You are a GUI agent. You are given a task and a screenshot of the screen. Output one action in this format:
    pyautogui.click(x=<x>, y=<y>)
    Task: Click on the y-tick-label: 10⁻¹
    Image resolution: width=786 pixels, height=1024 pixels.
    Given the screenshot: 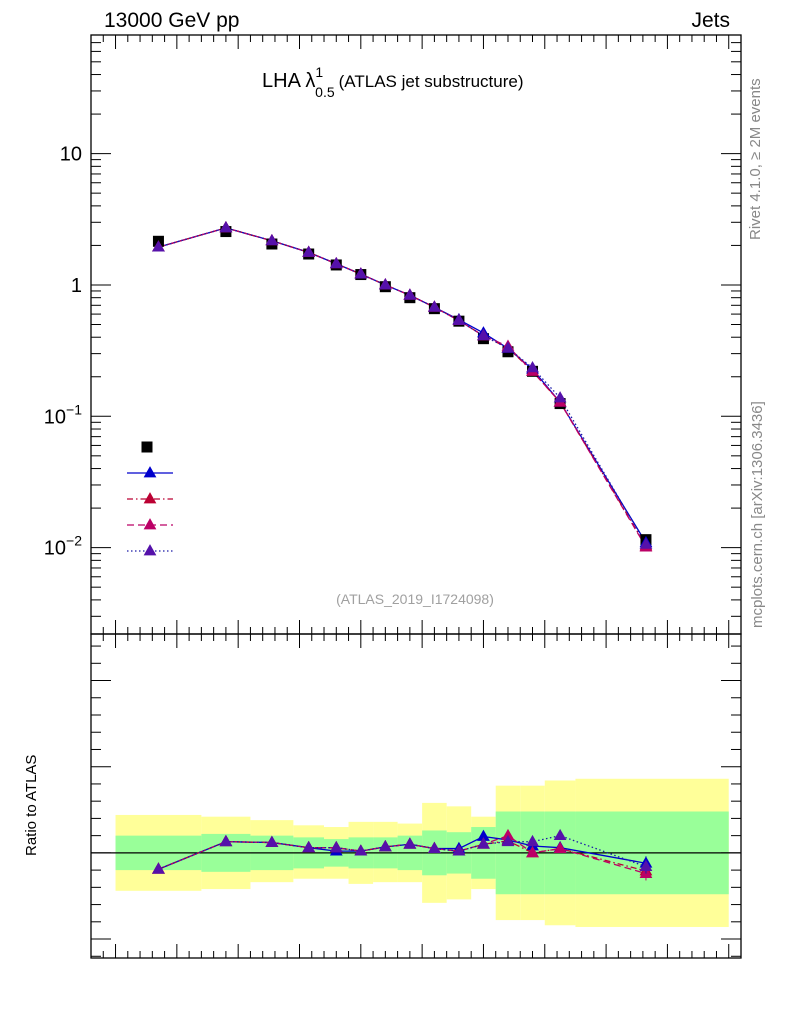 What is the action you would take?
    pyautogui.click(x=63, y=414)
    